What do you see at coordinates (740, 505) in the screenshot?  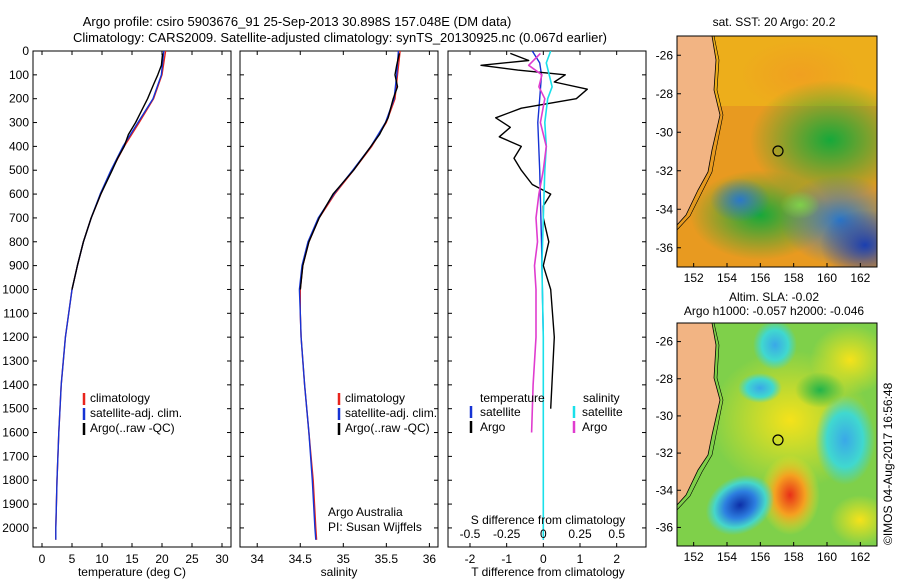 I see `sla-blue-eddy` at bounding box center [740, 505].